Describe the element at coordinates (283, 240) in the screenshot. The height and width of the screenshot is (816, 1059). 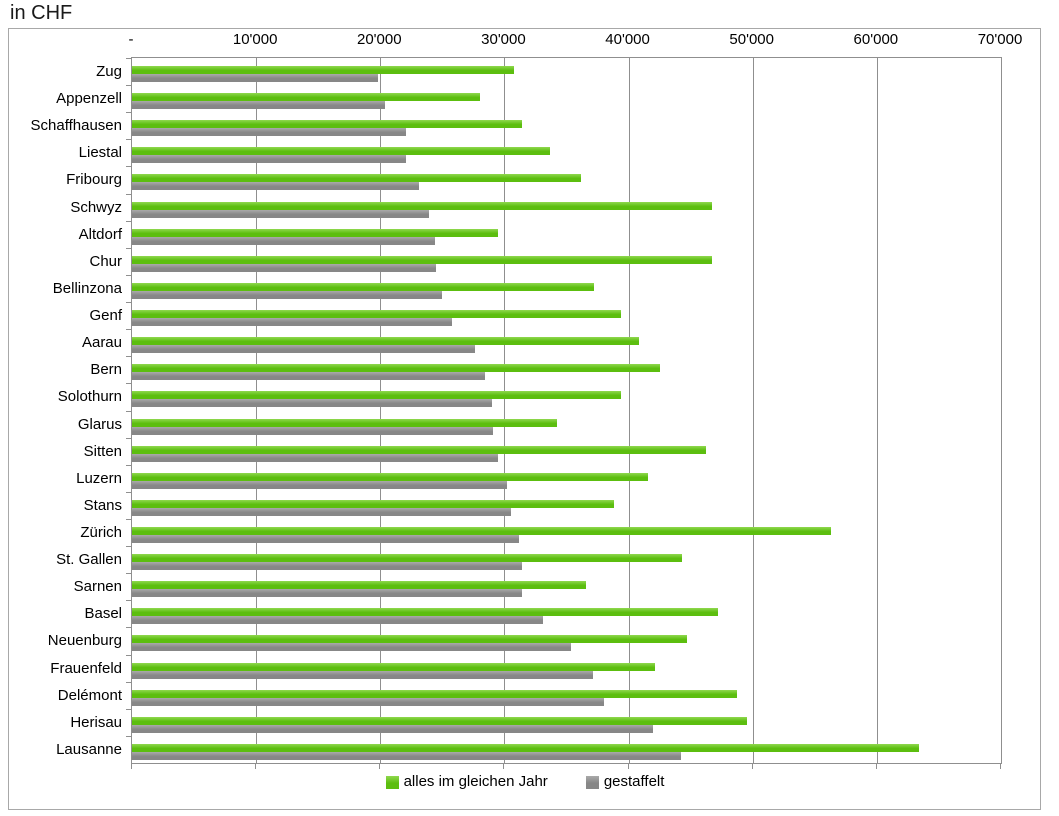
I see `bar-gestaffelt-altdorf` at that location.